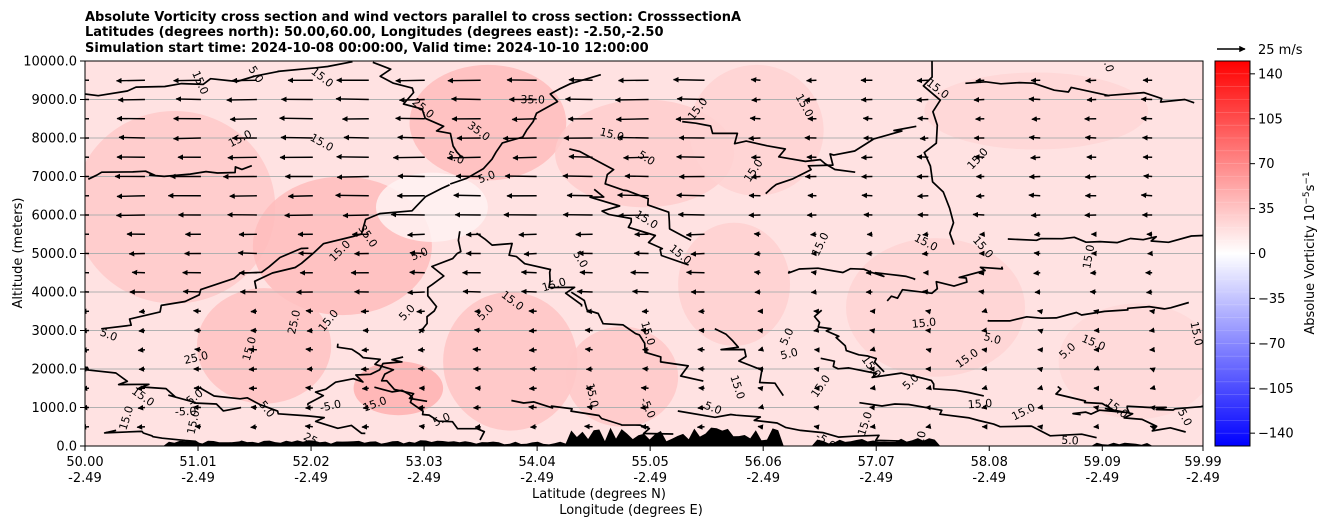 The height and width of the screenshot is (530, 1332). Describe the element at coordinates (650, 462) in the screenshot. I see `x-tick-label-lat: 55.05` at that location.